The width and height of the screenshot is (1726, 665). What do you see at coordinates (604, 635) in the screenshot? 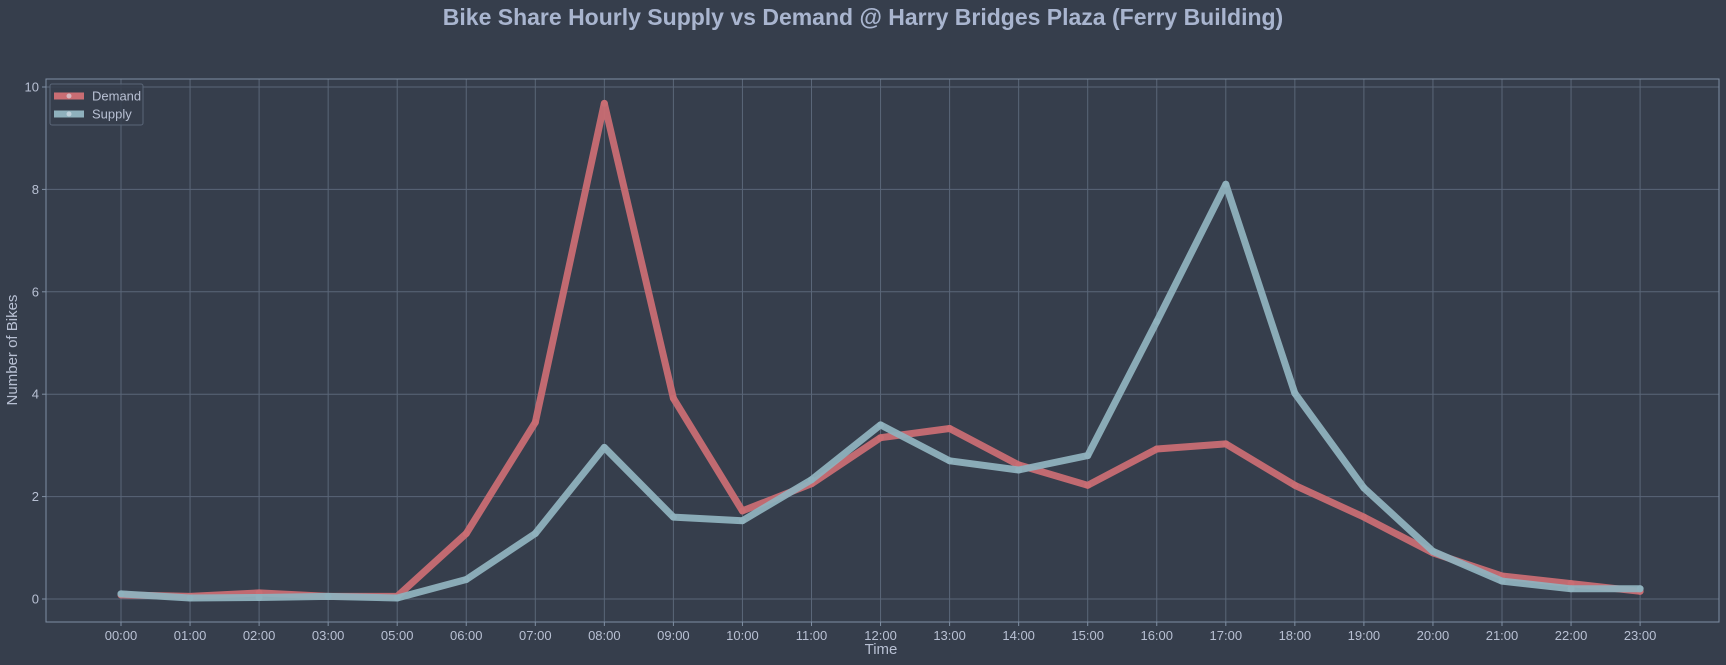
I see `x-tick-label: 08:00` at bounding box center [604, 635].